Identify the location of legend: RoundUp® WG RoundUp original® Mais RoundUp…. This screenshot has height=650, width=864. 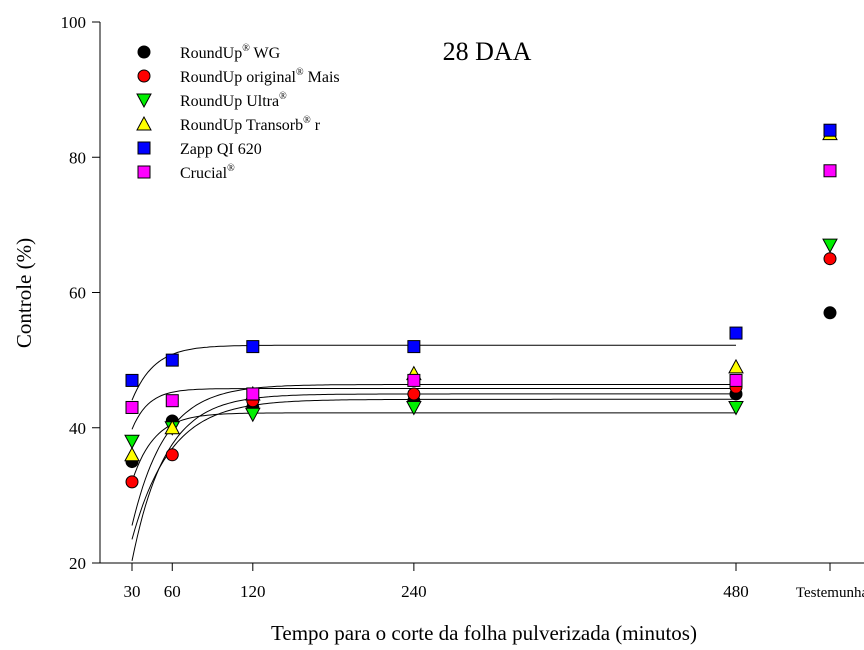
(238, 112).